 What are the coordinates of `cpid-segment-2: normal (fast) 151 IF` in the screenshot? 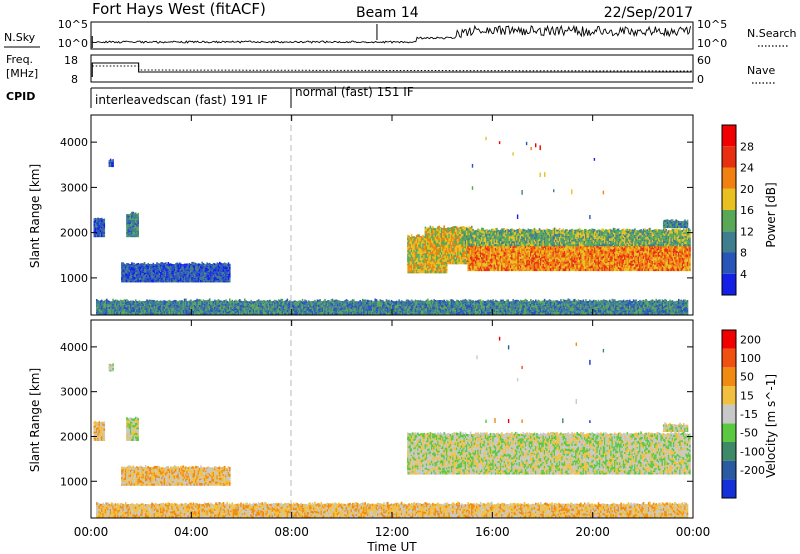 It's located at (354, 92).